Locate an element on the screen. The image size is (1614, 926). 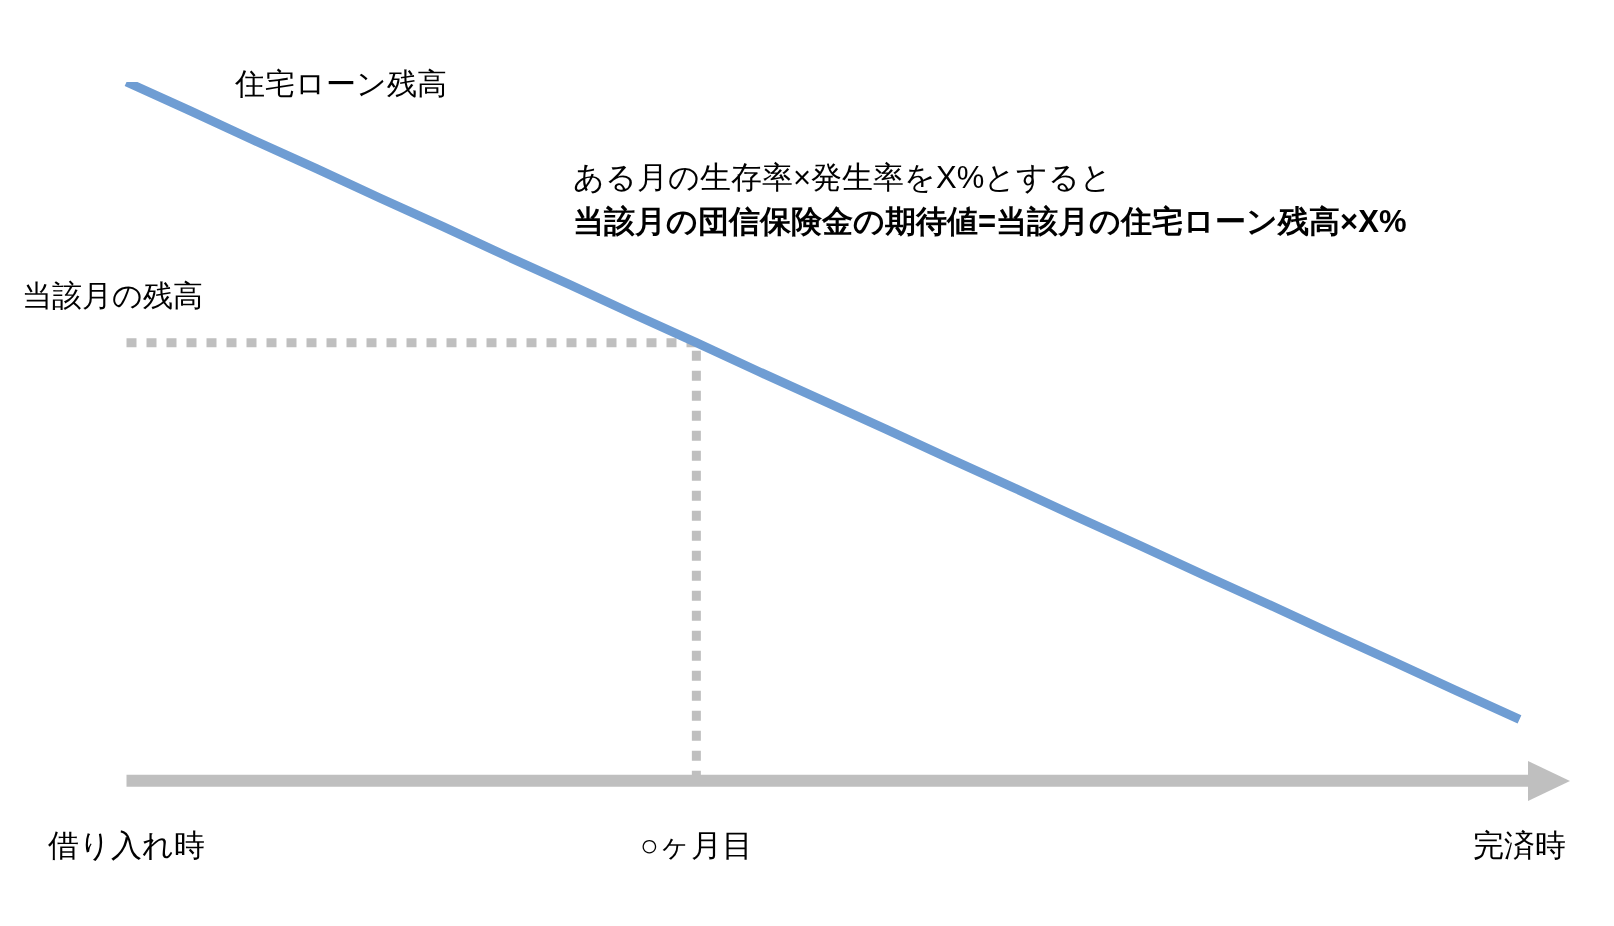
x-tick-label: ○ヶ月目 is located at coordinates (696, 845).